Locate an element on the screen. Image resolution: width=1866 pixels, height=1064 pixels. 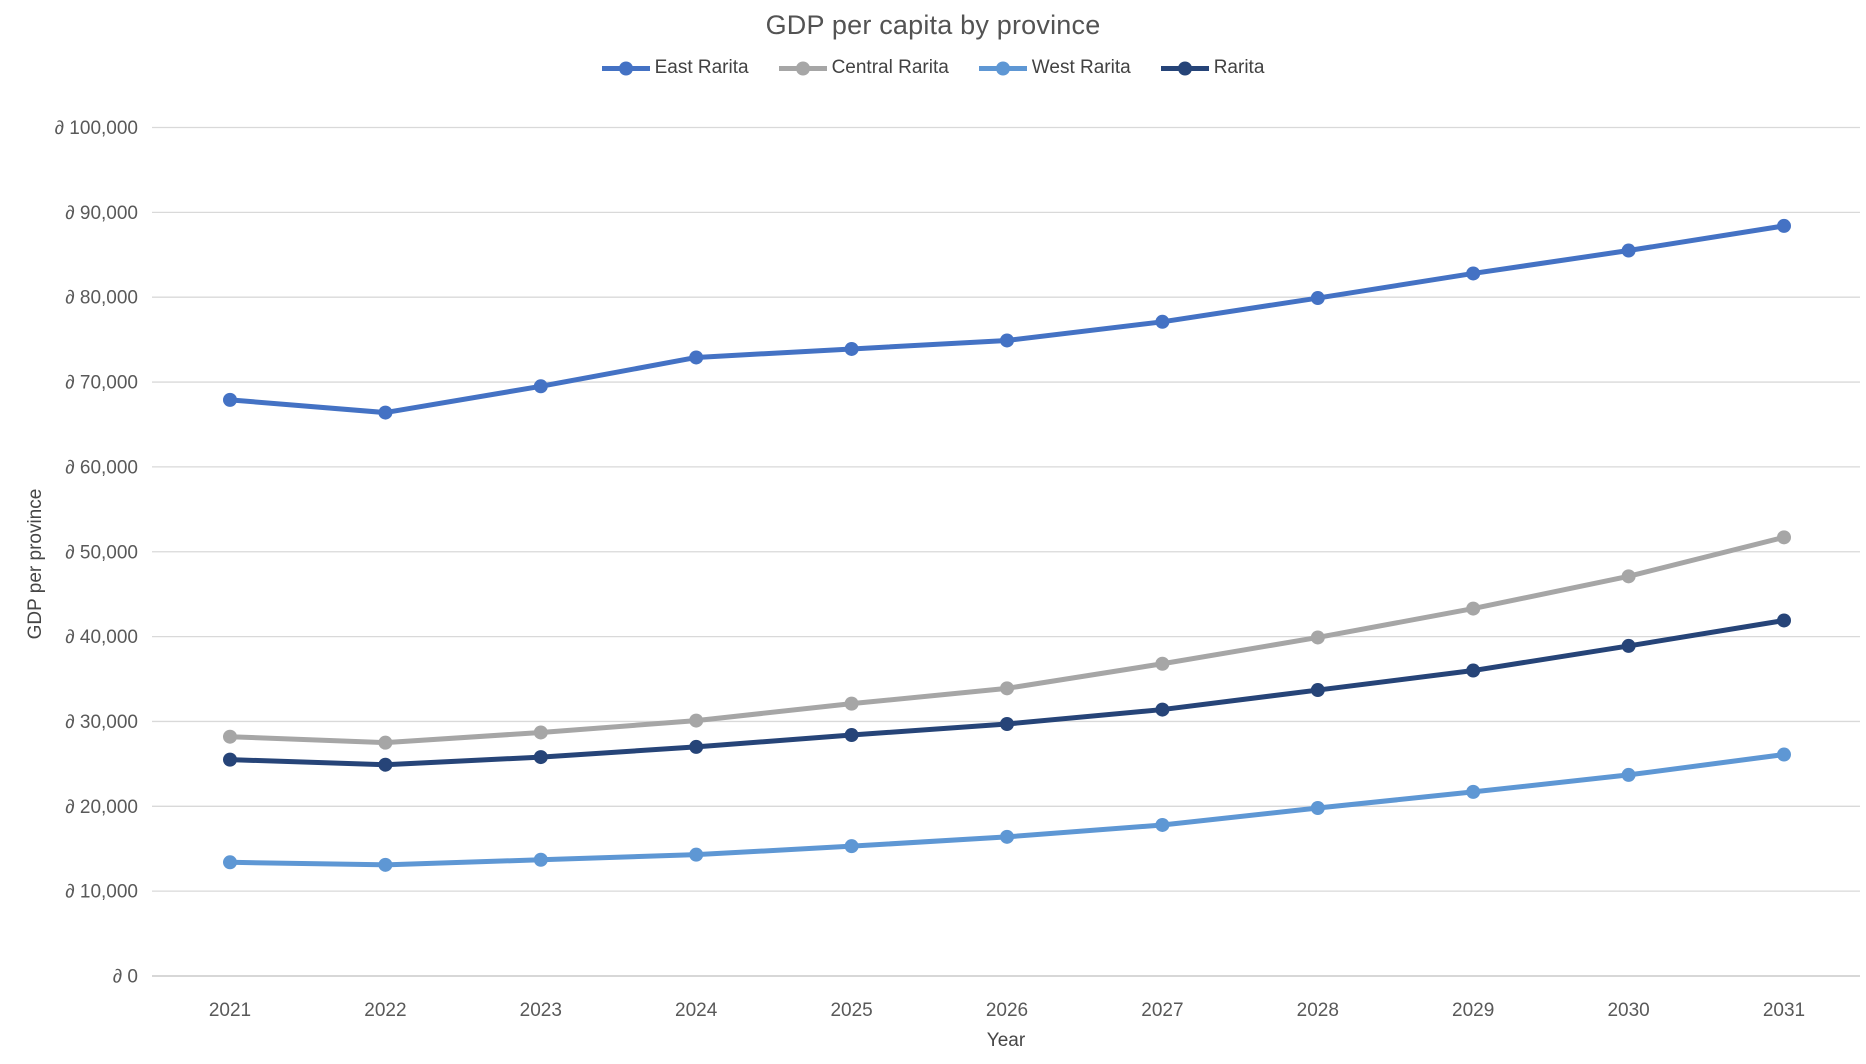
series-line-west-rarita is located at coordinates (1007, 810).